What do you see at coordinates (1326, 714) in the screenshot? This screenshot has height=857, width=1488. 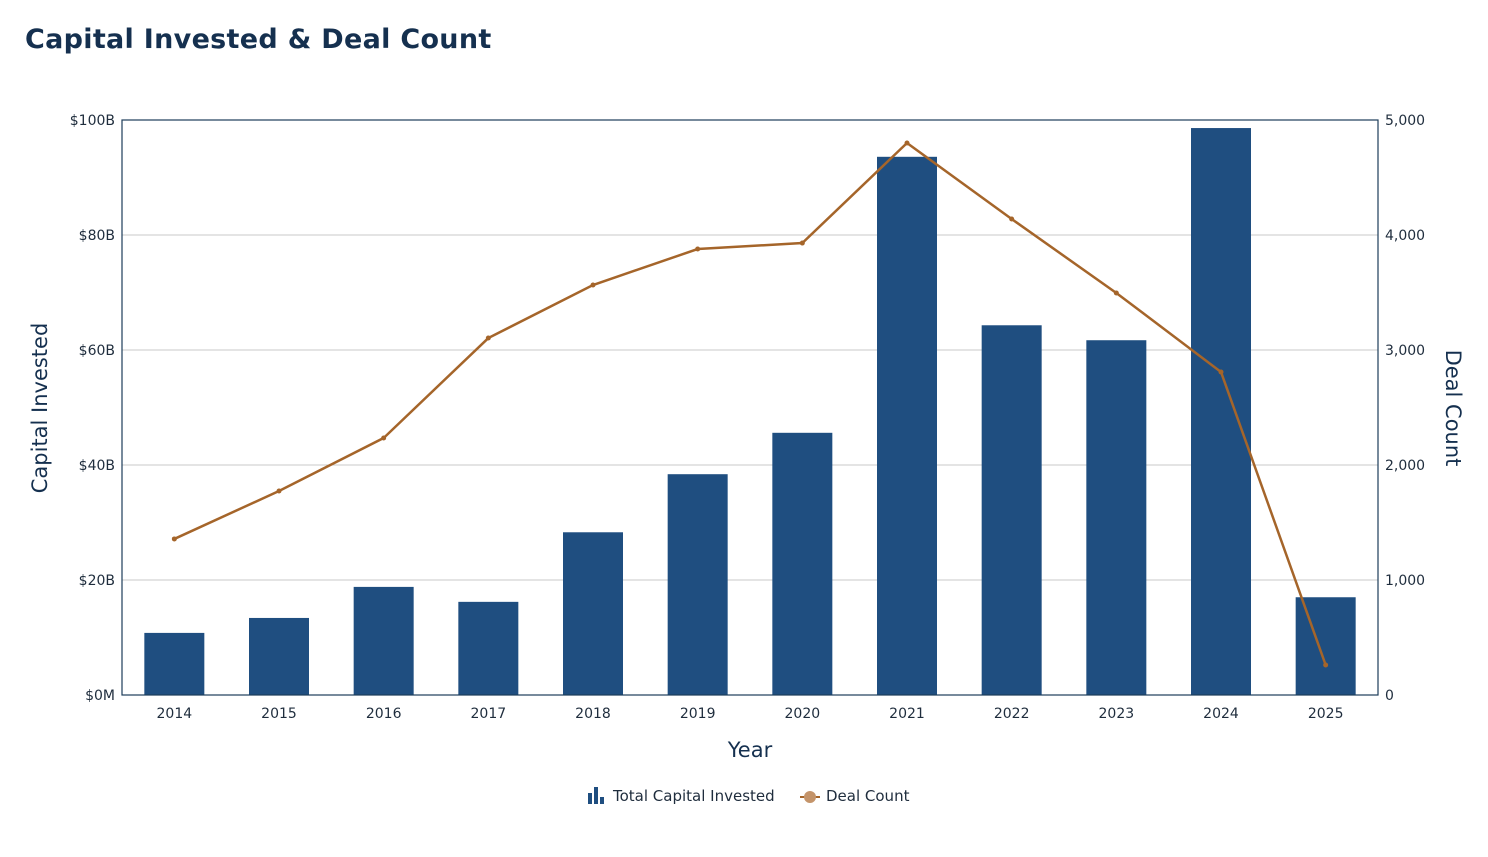 I see `x-tick-label: 2025` at bounding box center [1326, 714].